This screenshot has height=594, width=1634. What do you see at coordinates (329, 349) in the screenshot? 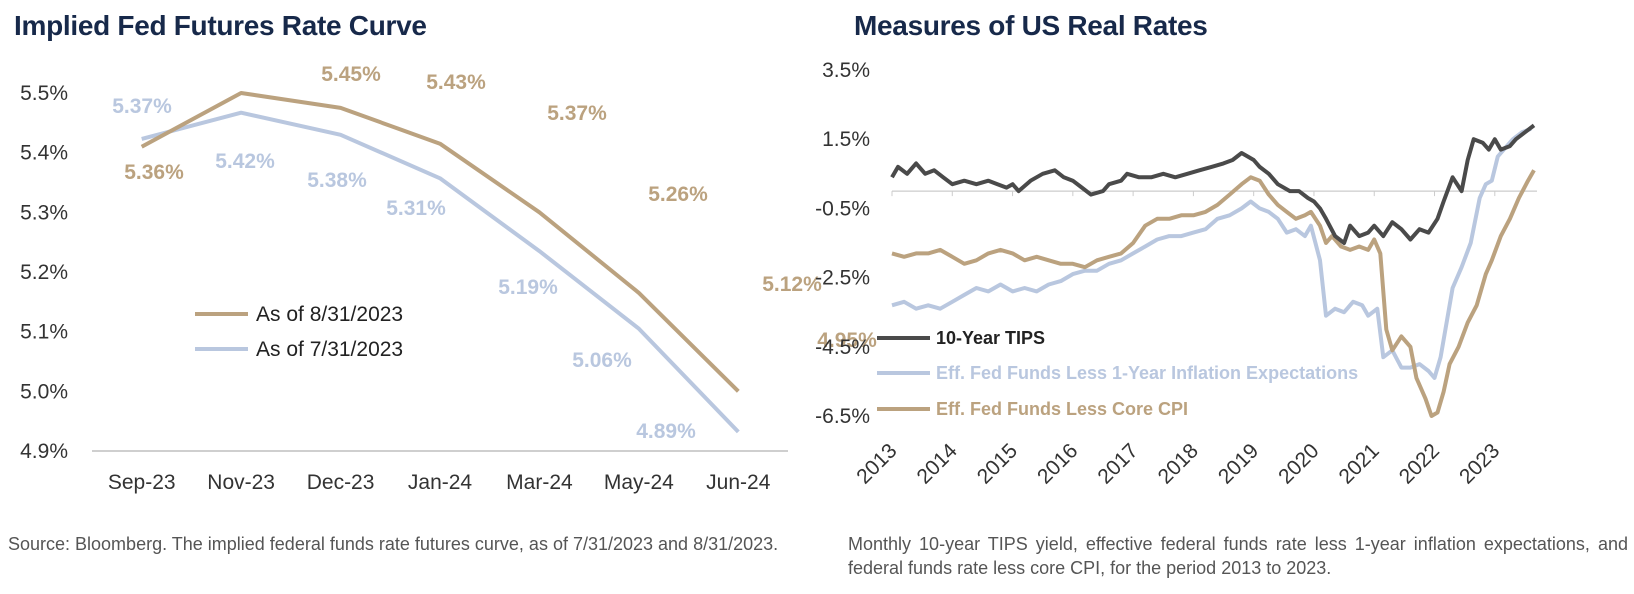
I see `legend-label: As of 7/31/2023` at bounding box center [329, 349].